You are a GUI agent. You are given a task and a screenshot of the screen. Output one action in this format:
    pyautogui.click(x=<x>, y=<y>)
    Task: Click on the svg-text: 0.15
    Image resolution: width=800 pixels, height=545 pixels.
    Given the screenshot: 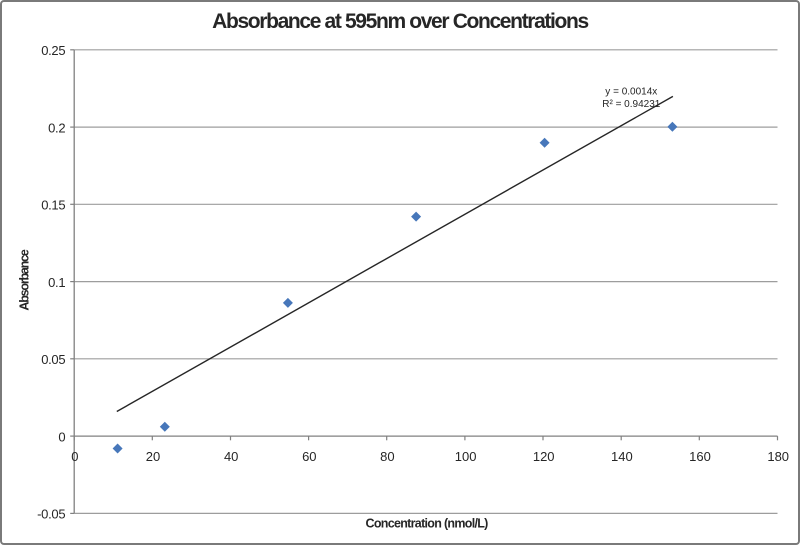 What is the action you would take?
    pyautogui.click(x=53, y=205)
    